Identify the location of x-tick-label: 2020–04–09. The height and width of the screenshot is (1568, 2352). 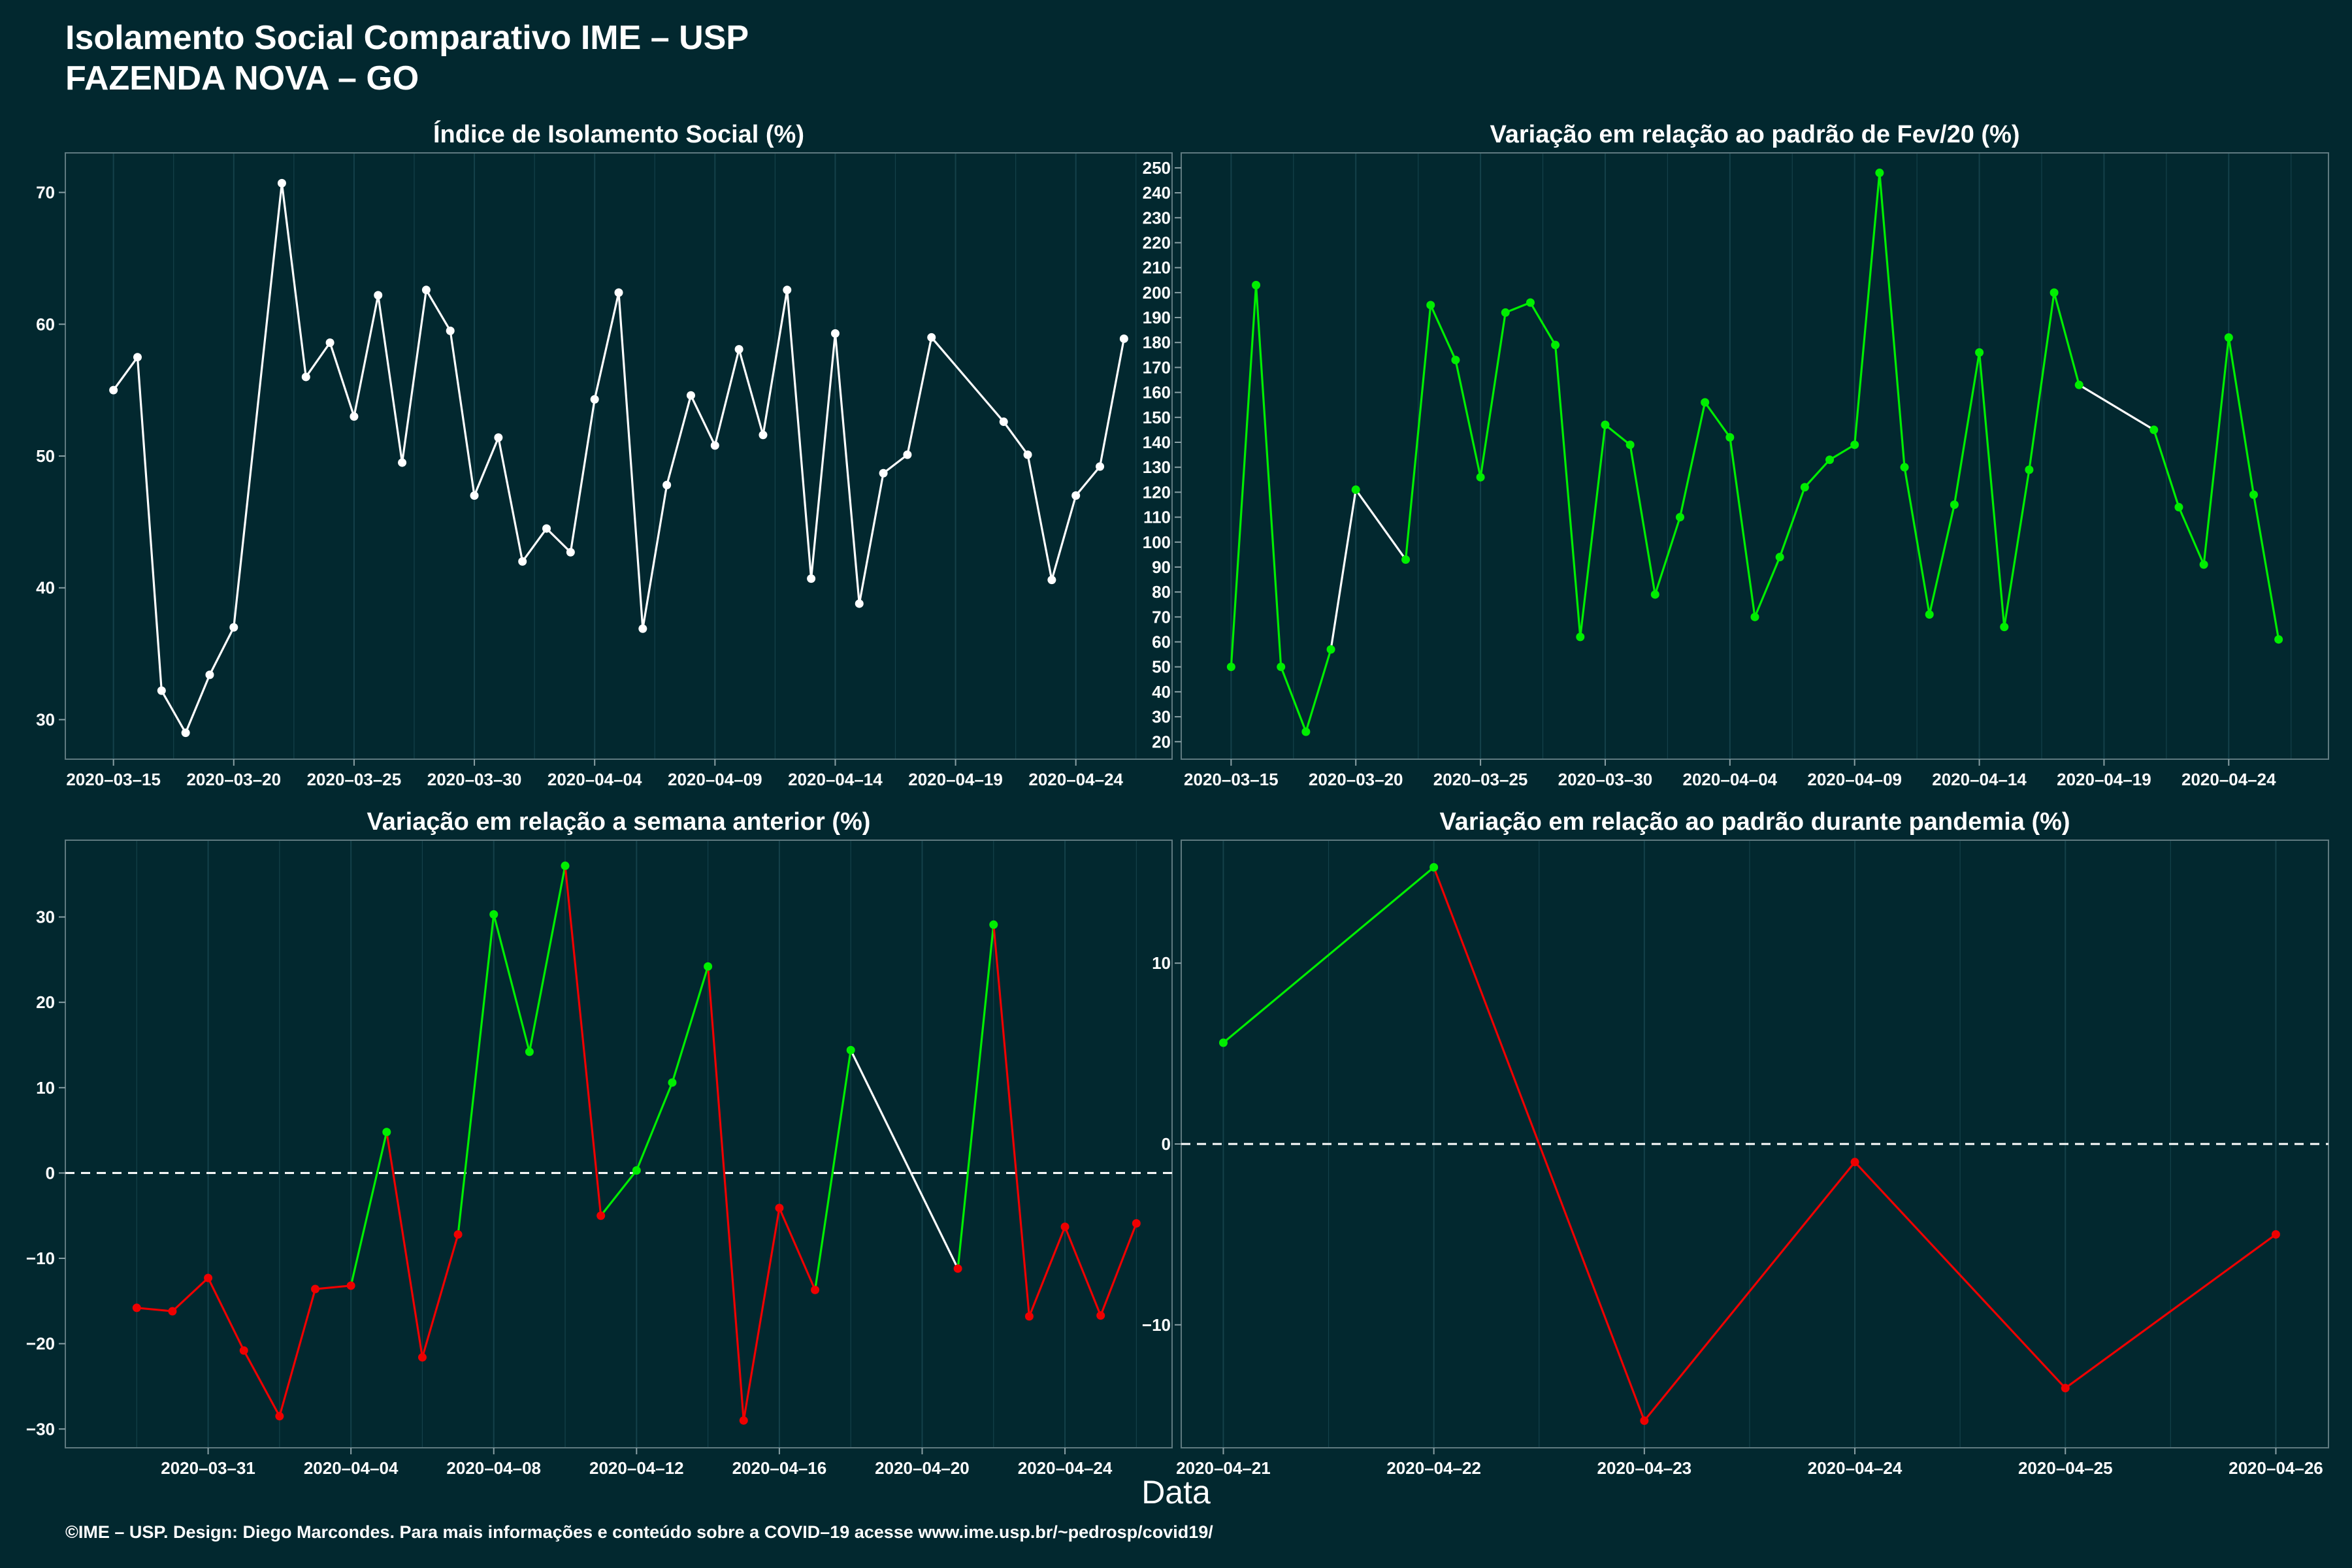
(1854, 779).